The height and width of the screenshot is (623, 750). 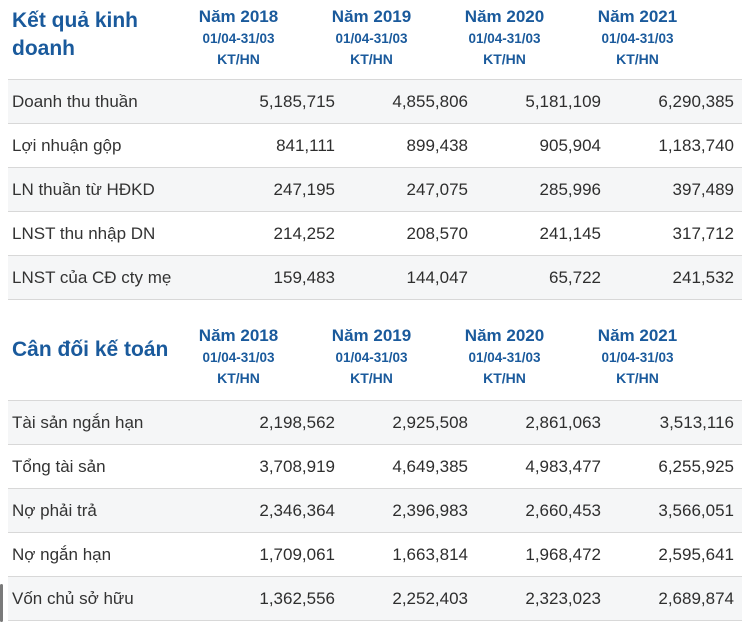 What do you see at coordinates (62, 554) in the screenshot?
I see `row-label: Nợ ngắn hạn` at bounding box center [62, 554].